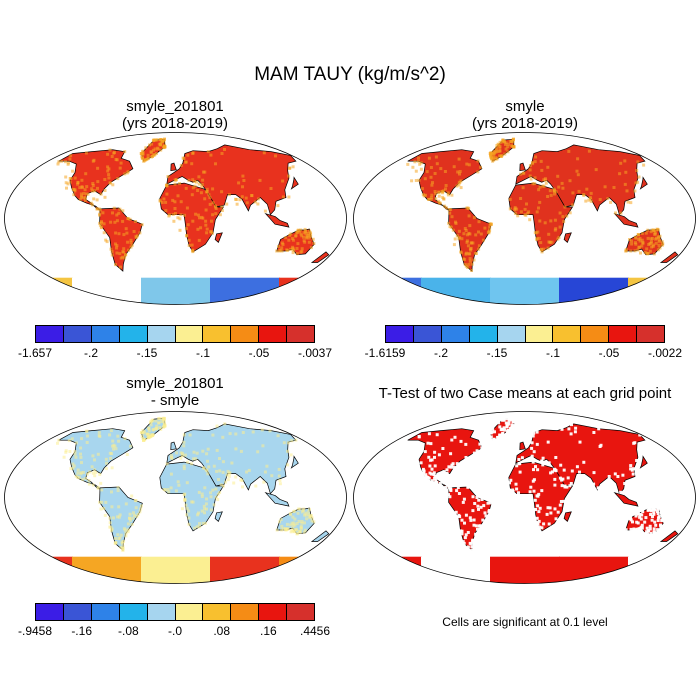  I want to click on colorbar-tick-label: -.1, so click(553, 353).